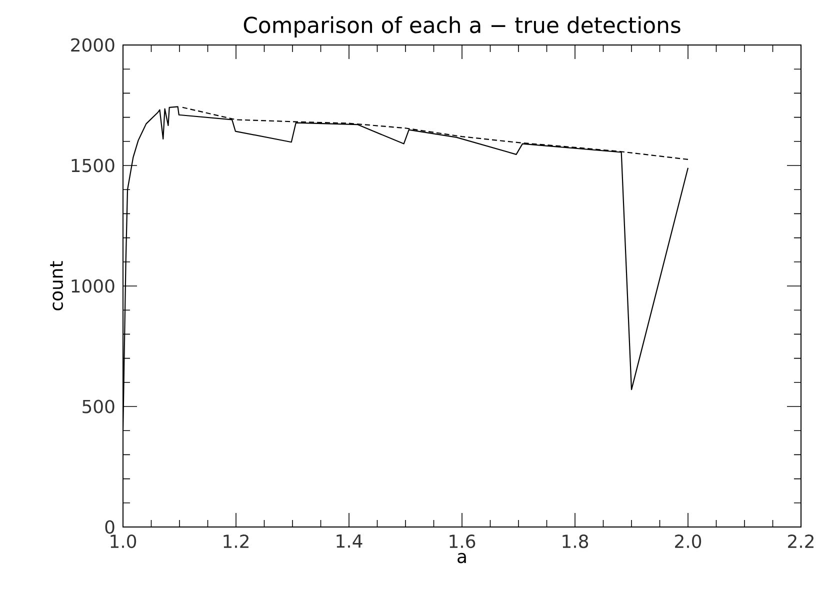  What do you see at coordinates (463, 541) in the screenshot?
I see `x-tick-label: 1.6` at bounding box center [463, 541].